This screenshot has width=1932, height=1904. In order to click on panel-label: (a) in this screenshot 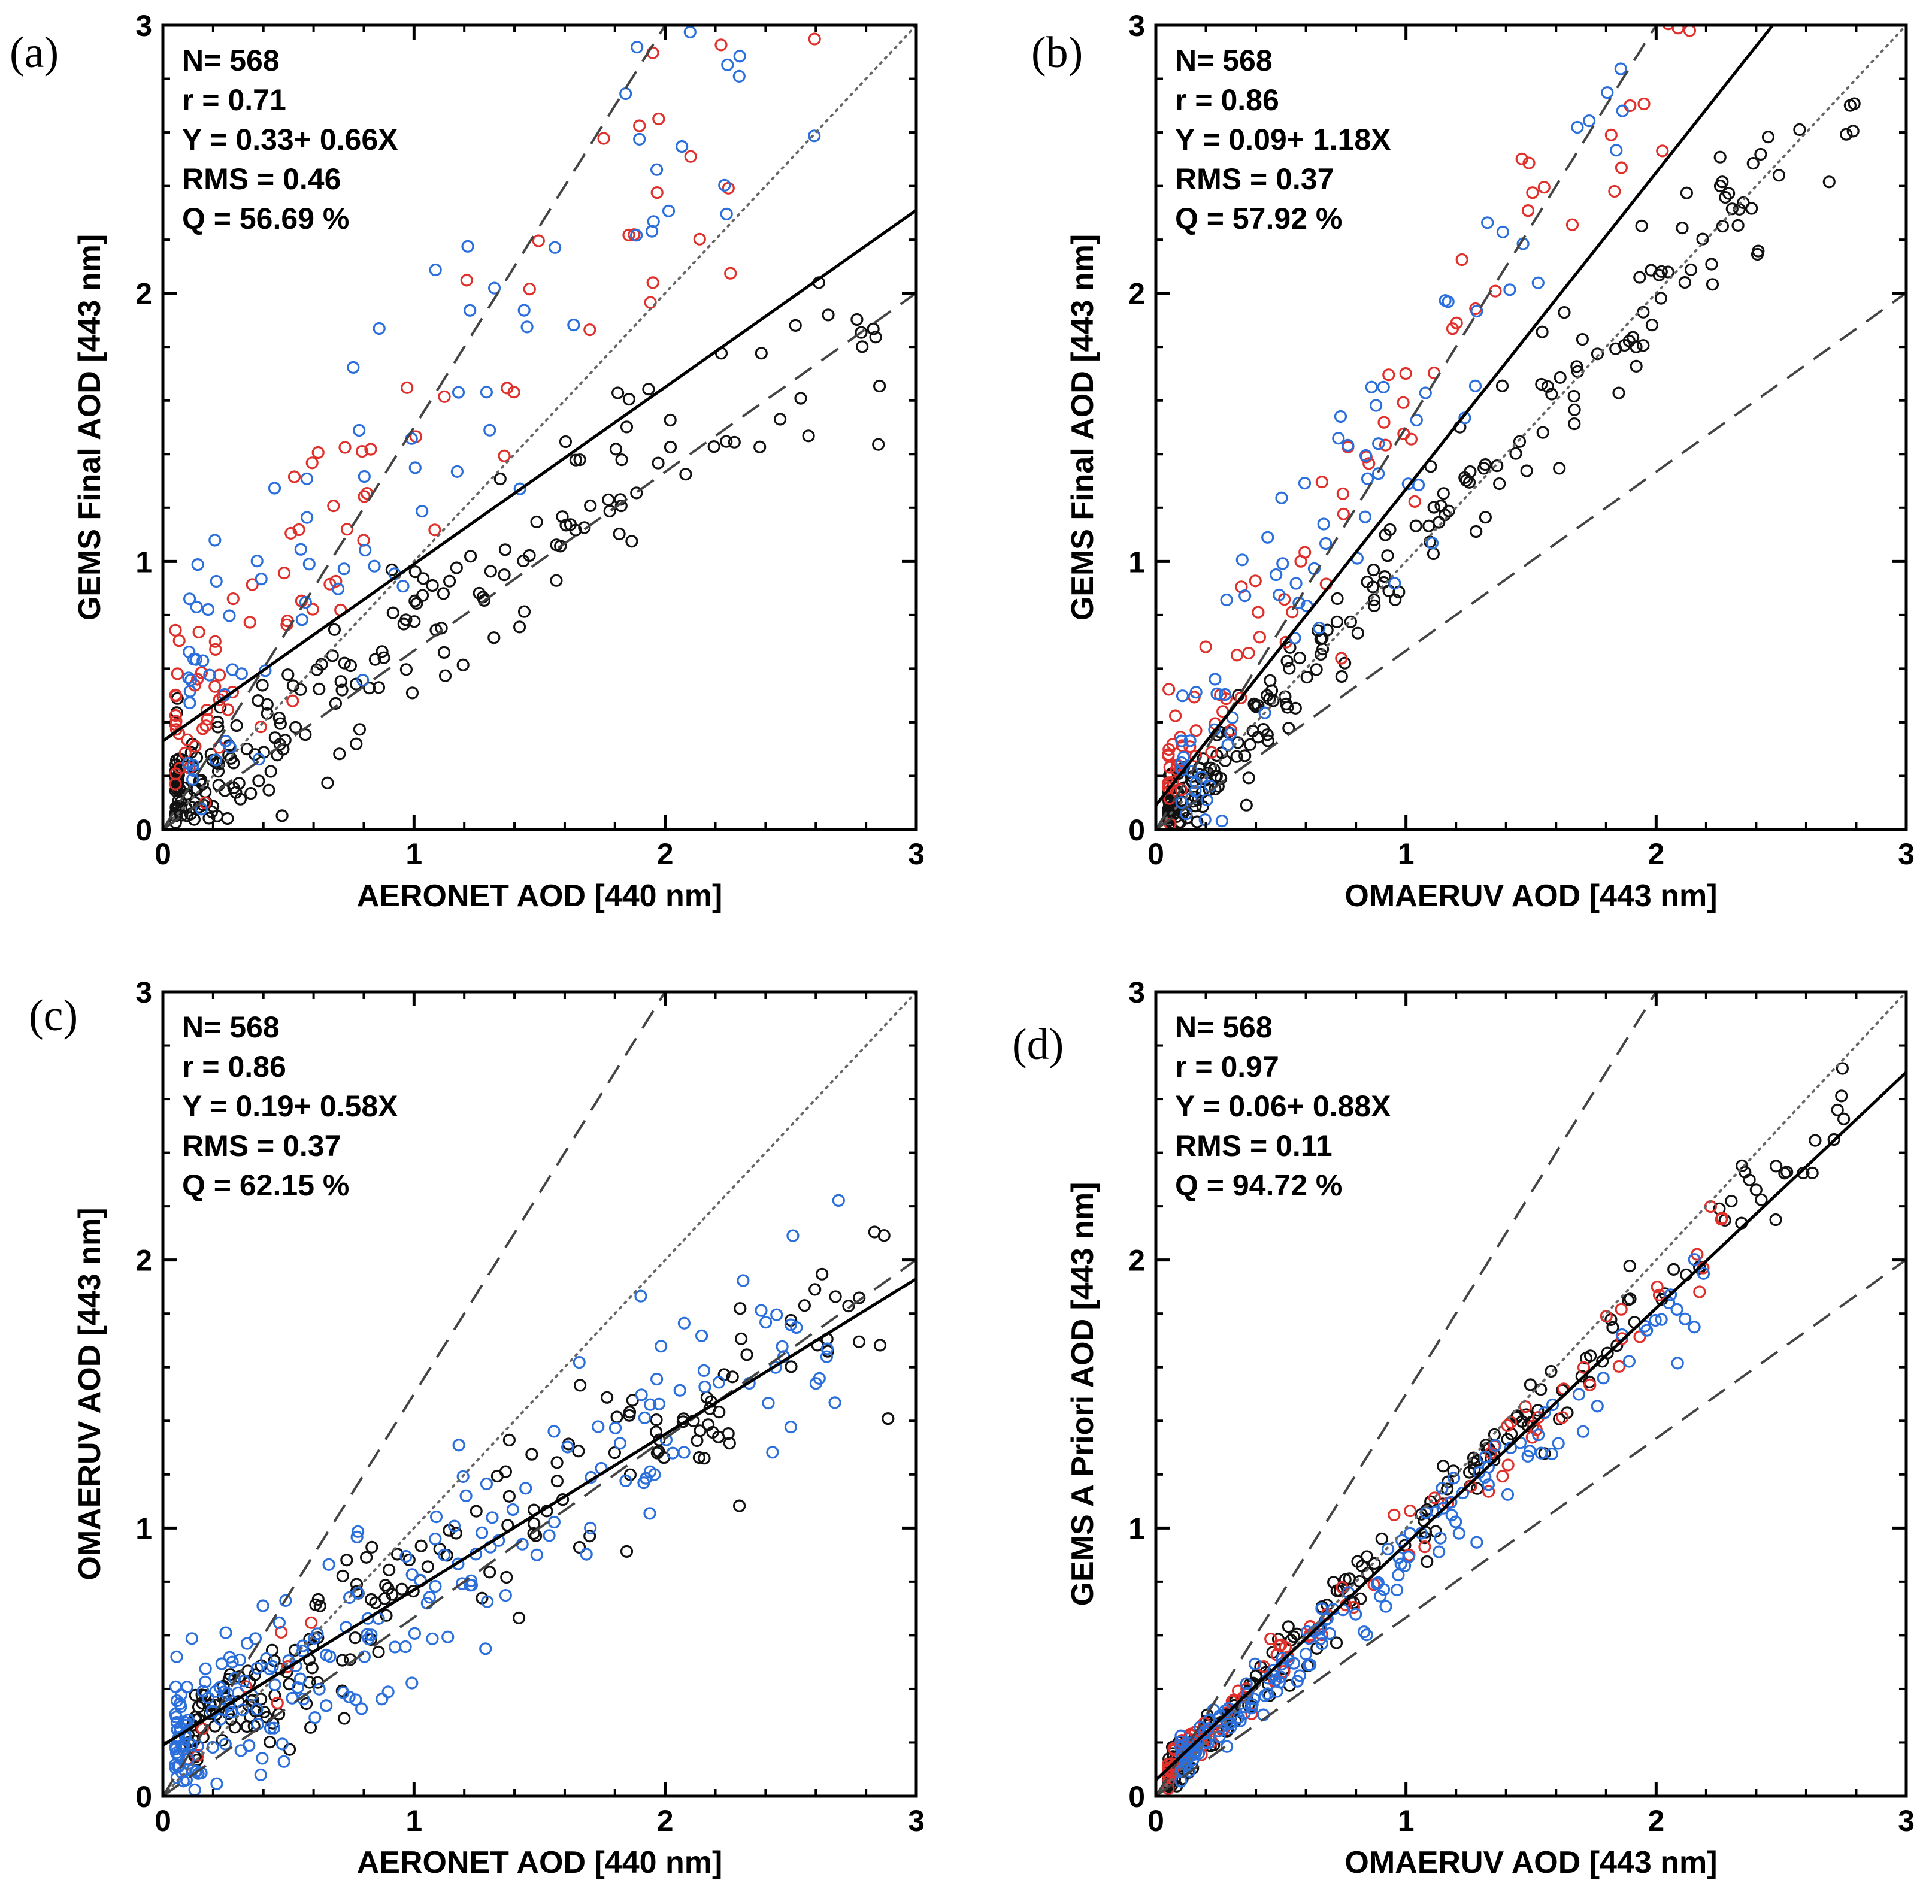, I will do `click(34, 52)`.